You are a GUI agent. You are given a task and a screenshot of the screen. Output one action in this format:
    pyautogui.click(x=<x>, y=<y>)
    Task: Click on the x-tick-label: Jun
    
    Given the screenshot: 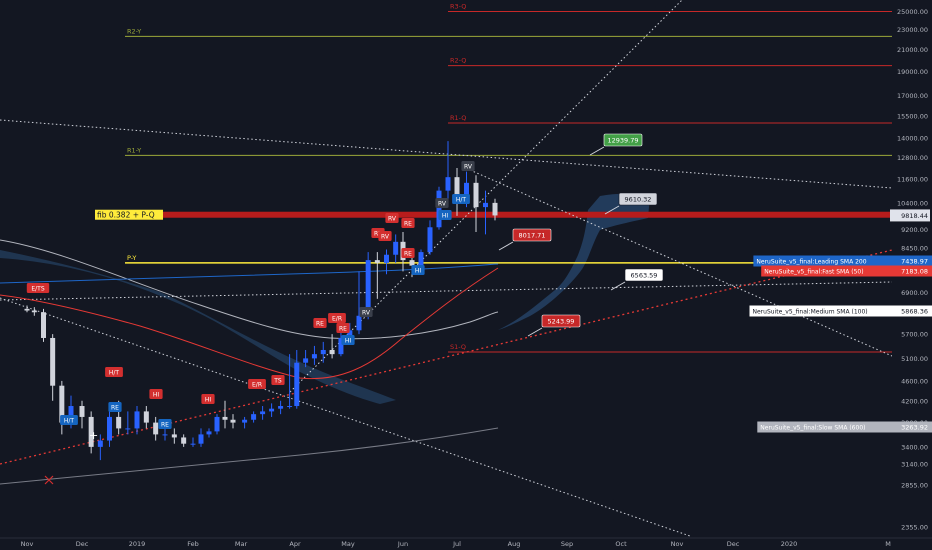 What is the action you would take?
    pyautogui.click(x=402, y=544)
    